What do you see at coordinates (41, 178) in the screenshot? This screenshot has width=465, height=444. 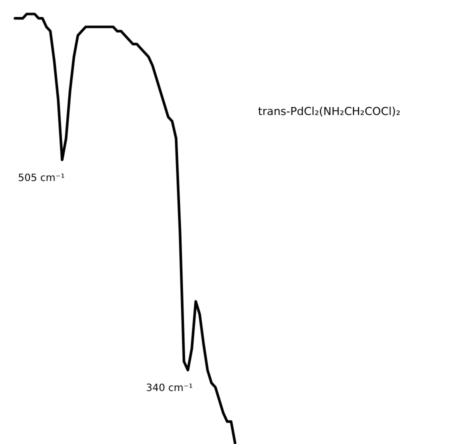 I see `annotation: 505 cm⁻¹` at bounding box center [41, 178].